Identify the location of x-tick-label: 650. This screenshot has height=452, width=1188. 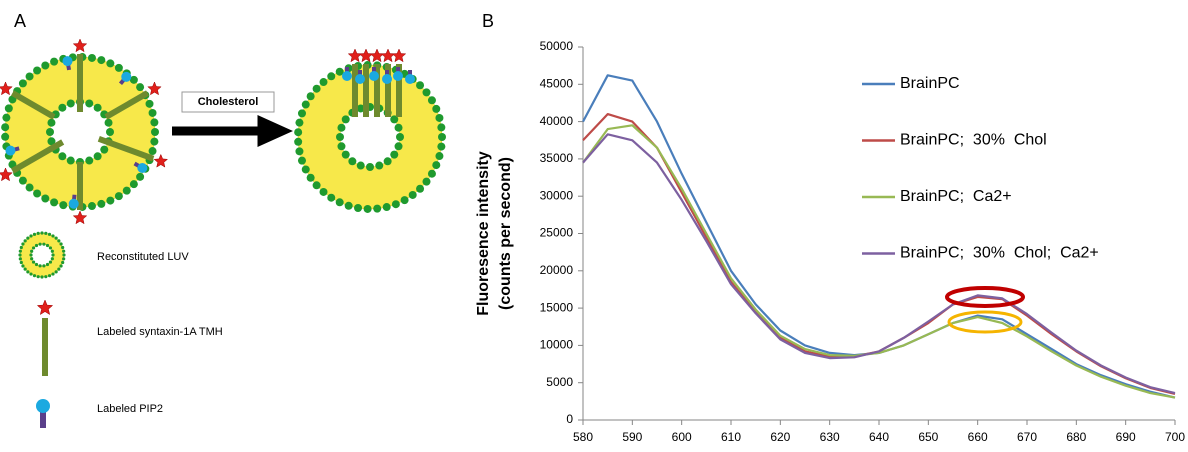
(928, 437).